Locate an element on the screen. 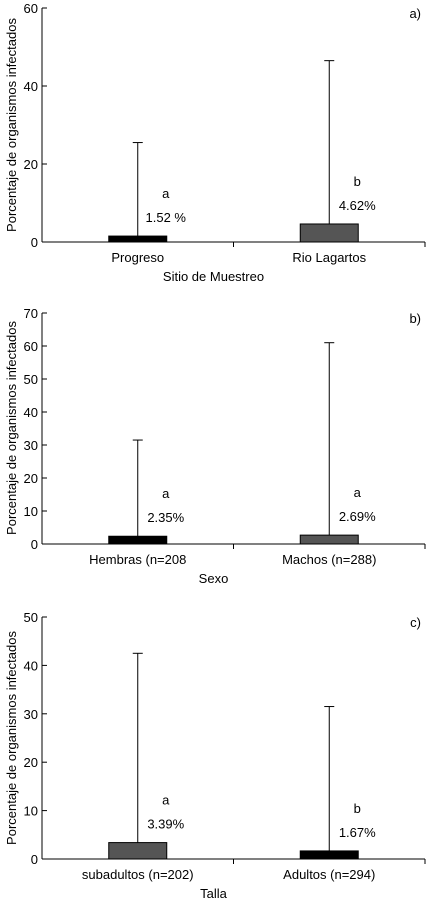  data-label: 4.62% is located at coordinates (357, 205).